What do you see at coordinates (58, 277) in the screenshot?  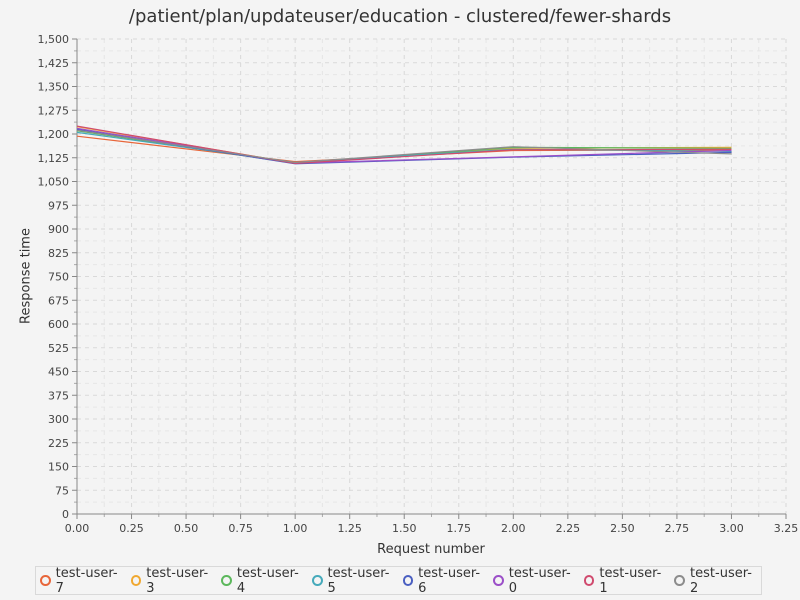 I see `y-tick-label: 750` at bounding box center [58, 277].